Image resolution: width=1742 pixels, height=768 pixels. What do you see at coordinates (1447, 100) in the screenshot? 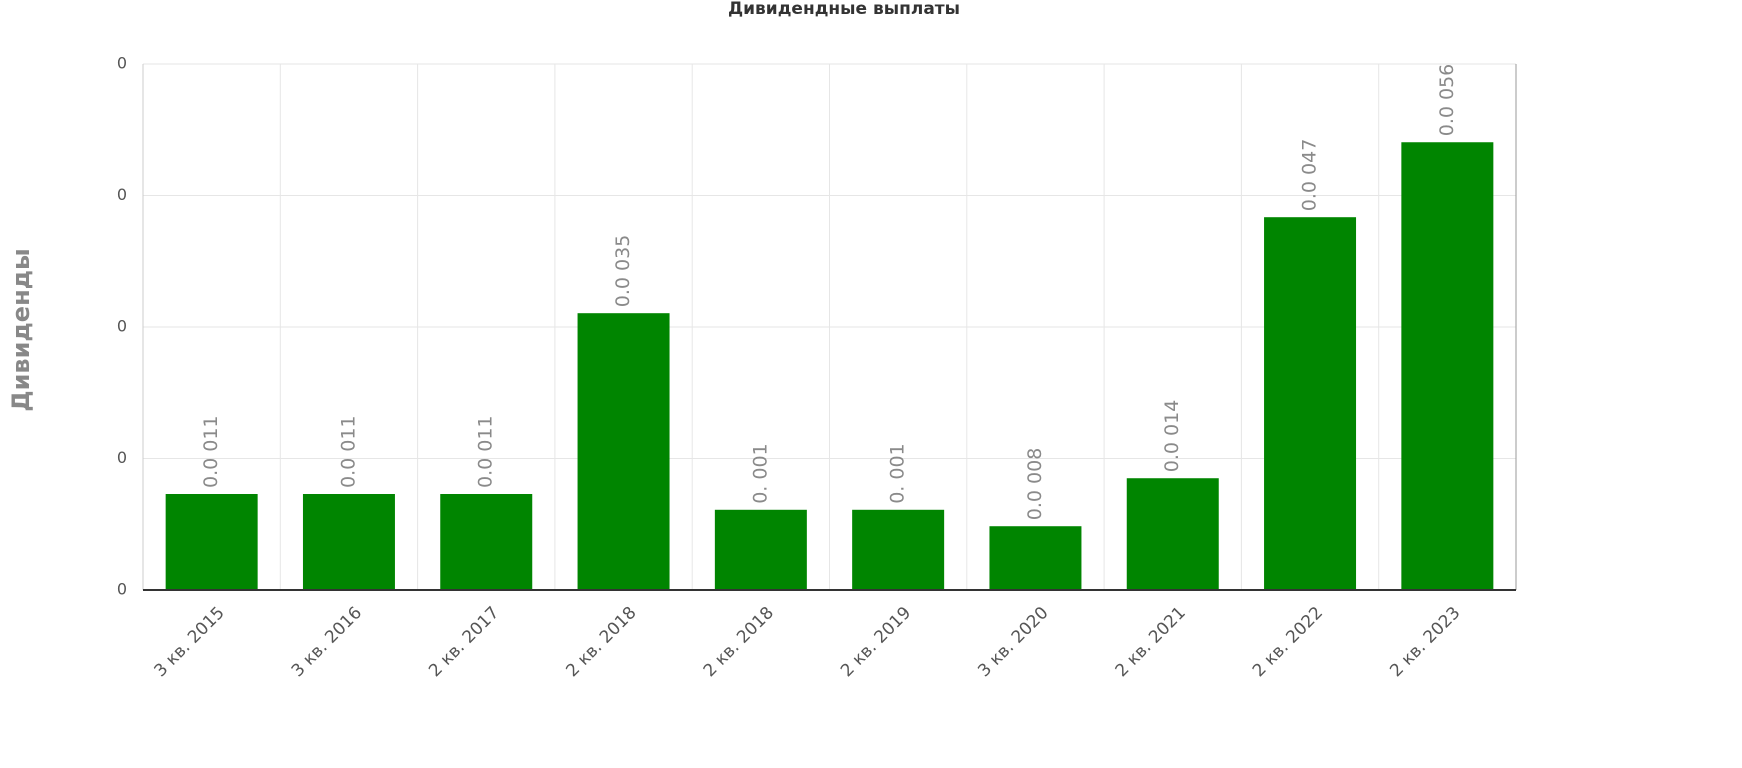
I see `value-label: 0.0 056` at bounding box center [1447, 100].